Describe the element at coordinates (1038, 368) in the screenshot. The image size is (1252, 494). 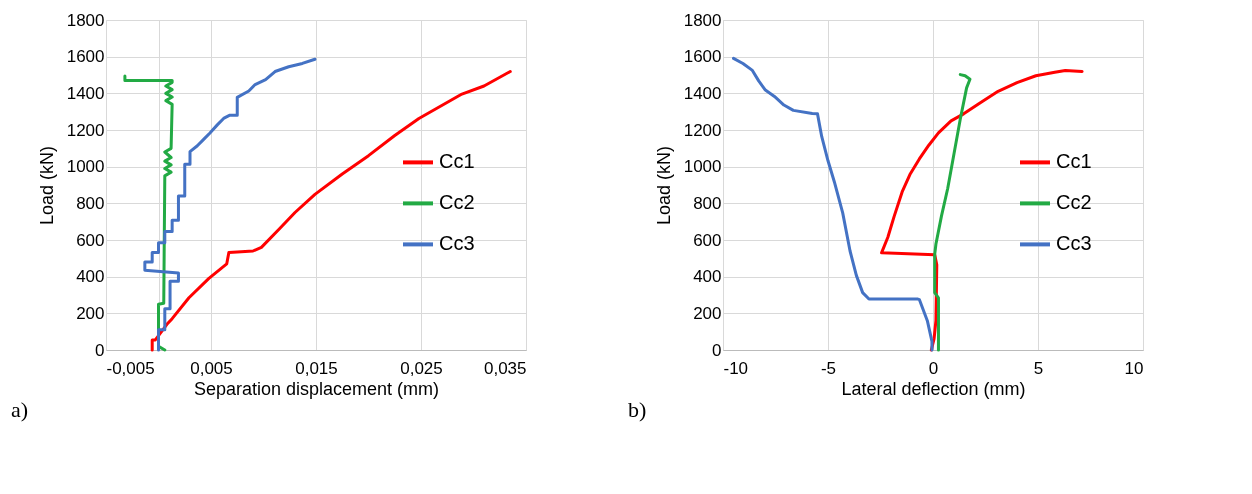
I see `x-tick-label: 5` at that location.